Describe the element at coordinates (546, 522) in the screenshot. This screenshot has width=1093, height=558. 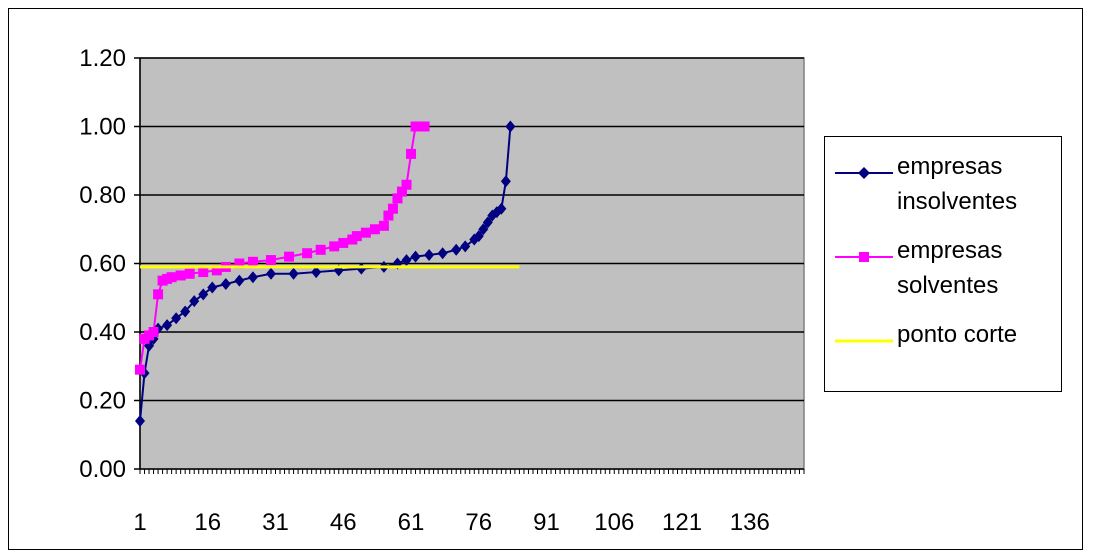
I see `x-tick-label: 91` at that location.